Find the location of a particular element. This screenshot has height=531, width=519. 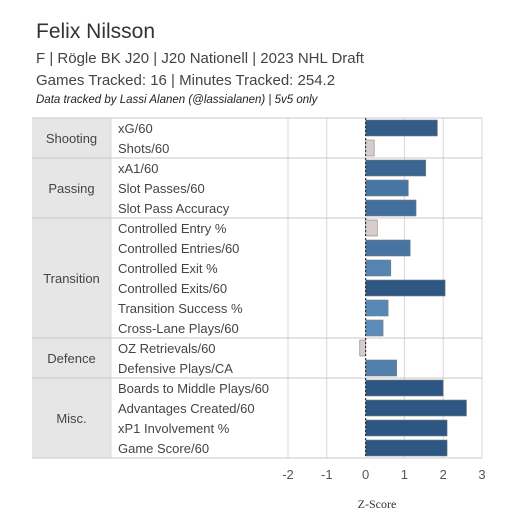

metric-label: Boards to Middle Plays/60 is located at coordinates (193, 388).